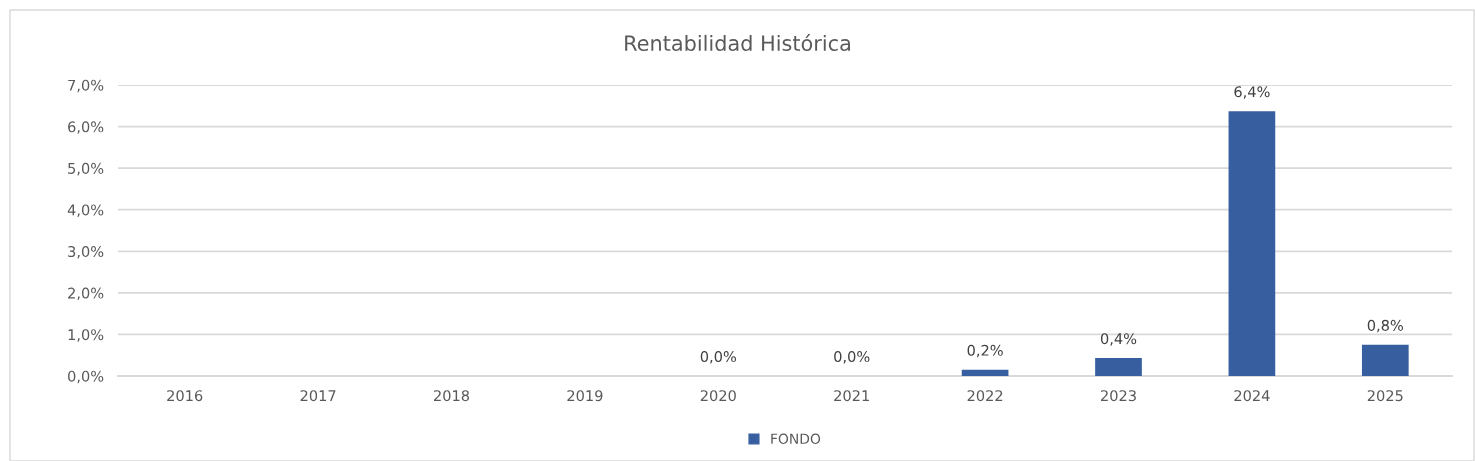 Image resolution: width=1475 pixels, height=461 pixels. Describe the element at coordinates (1118, 339) in the screenshot. I see `data-label: 0,4%` at that location.